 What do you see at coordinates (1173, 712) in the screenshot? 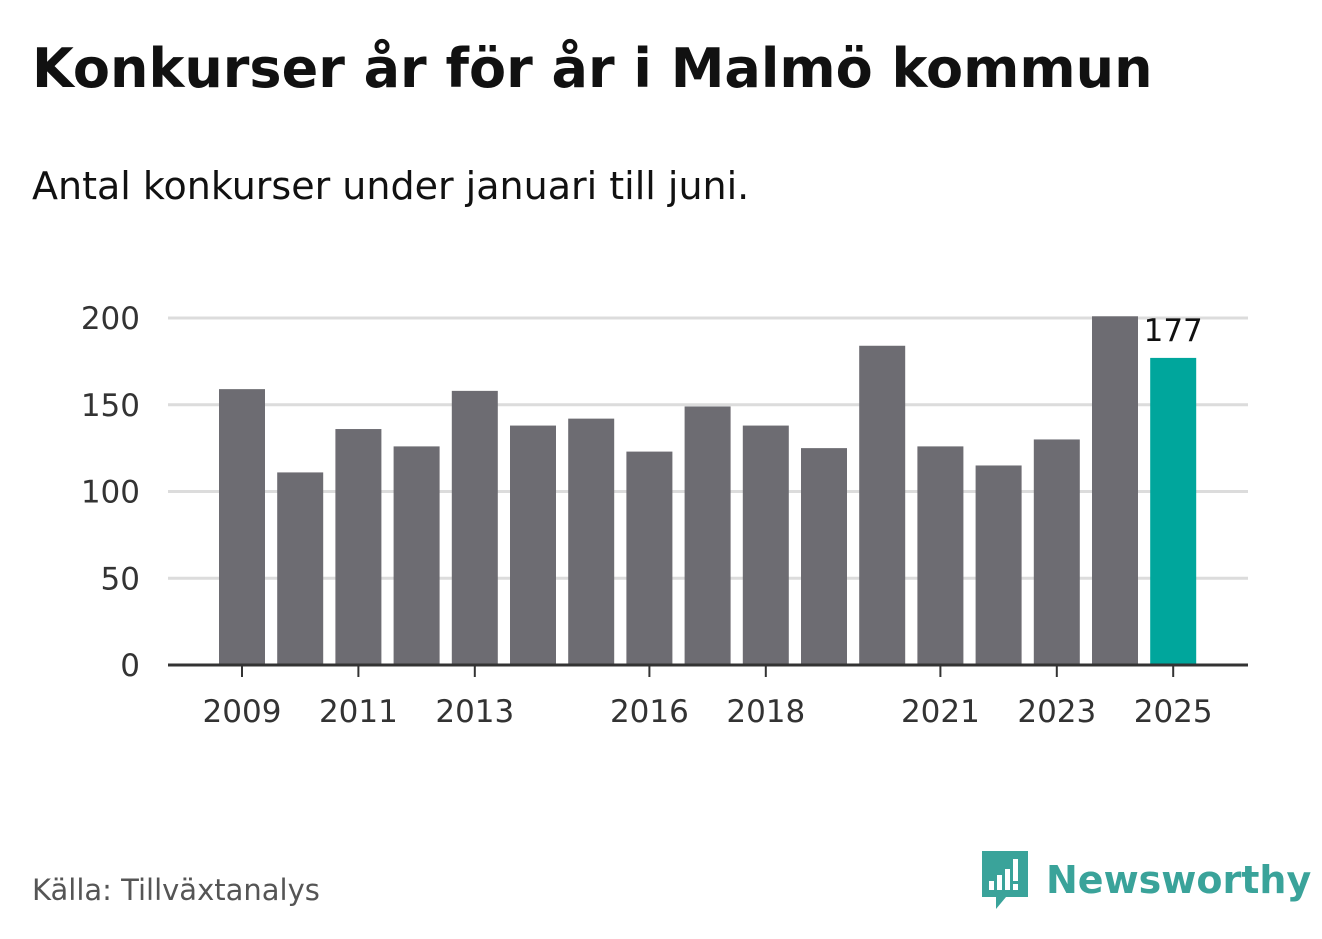
I see `x-tick-label: 2025` at bounding box center [1173, 712].